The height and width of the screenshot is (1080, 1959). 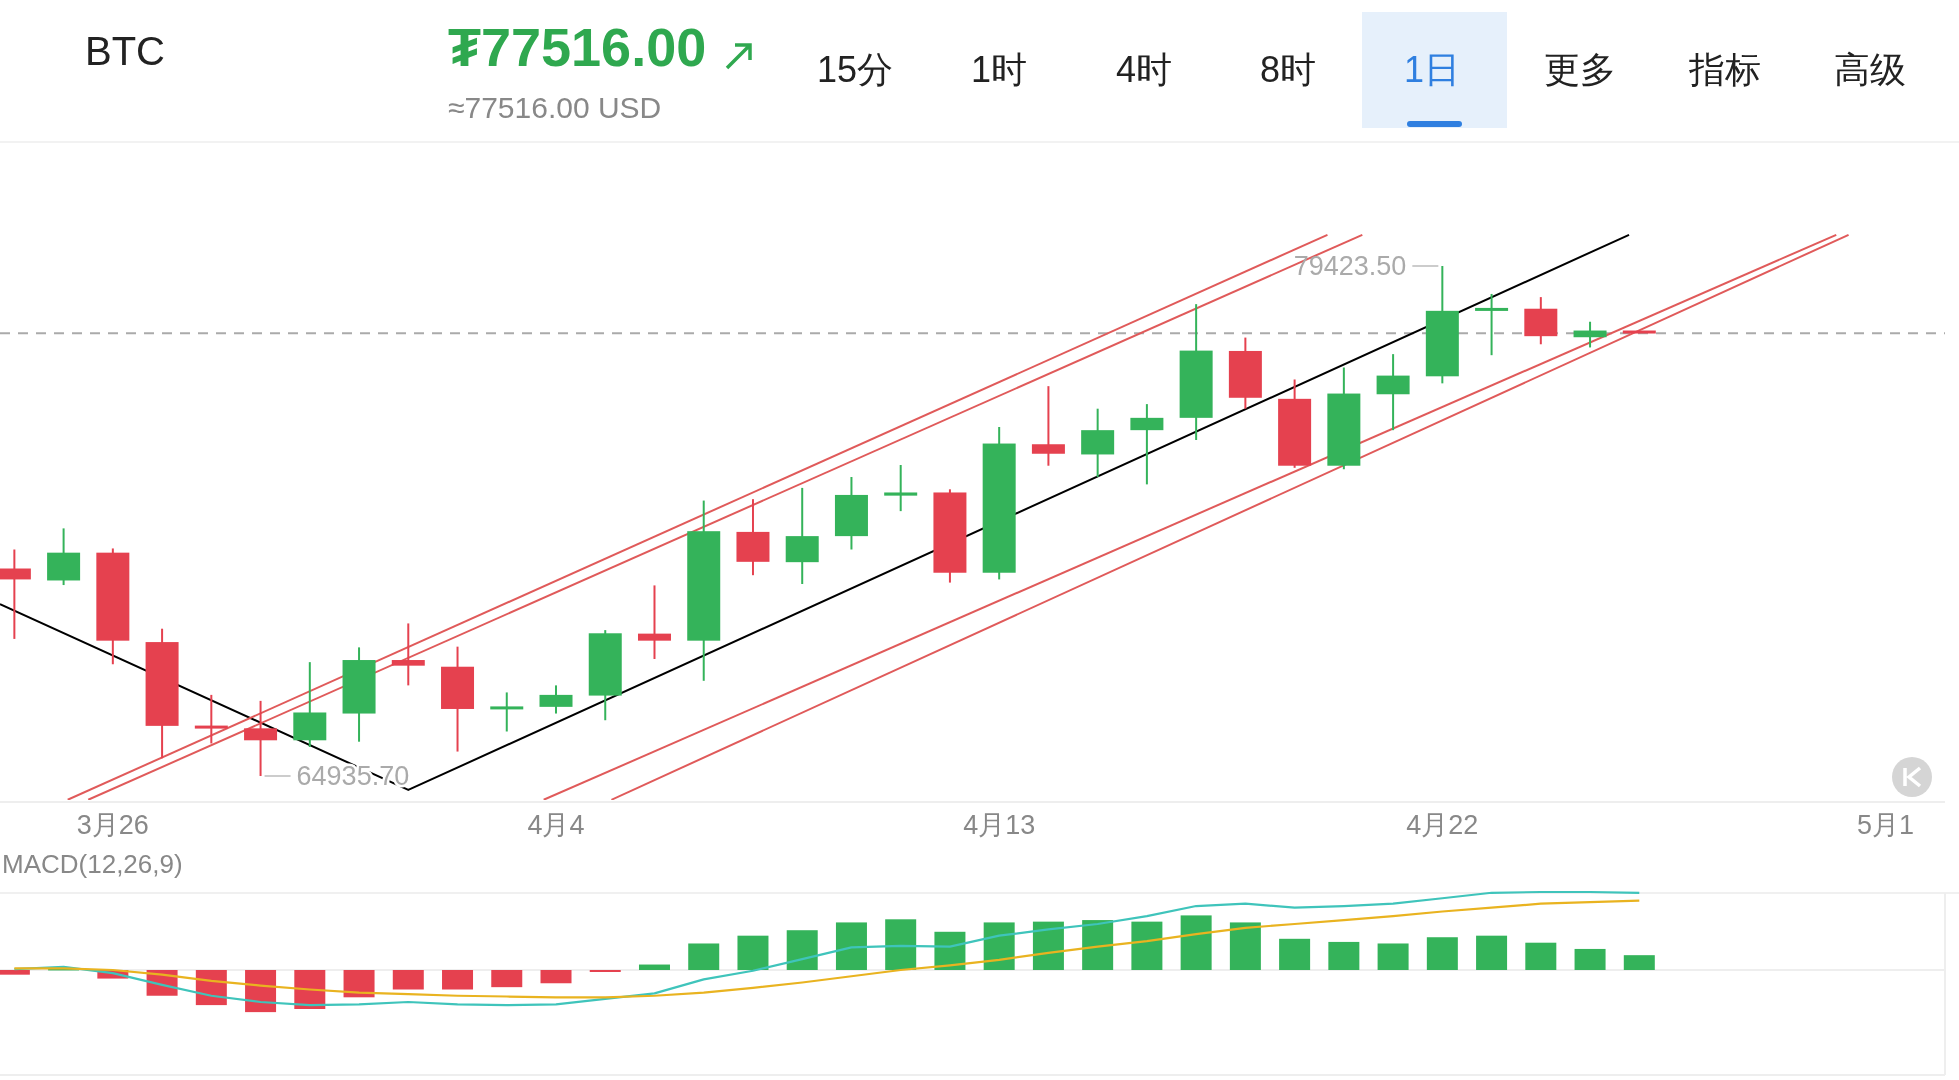 I want to click on text: 高级, so click(x=1870, y=69).